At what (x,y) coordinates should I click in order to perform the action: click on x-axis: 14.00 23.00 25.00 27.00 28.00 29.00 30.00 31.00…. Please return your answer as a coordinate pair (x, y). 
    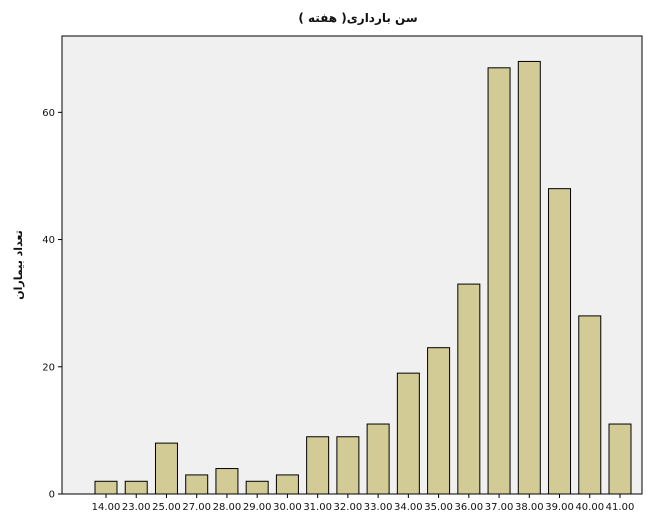
    Looking at the image, I should click on (363, 503).